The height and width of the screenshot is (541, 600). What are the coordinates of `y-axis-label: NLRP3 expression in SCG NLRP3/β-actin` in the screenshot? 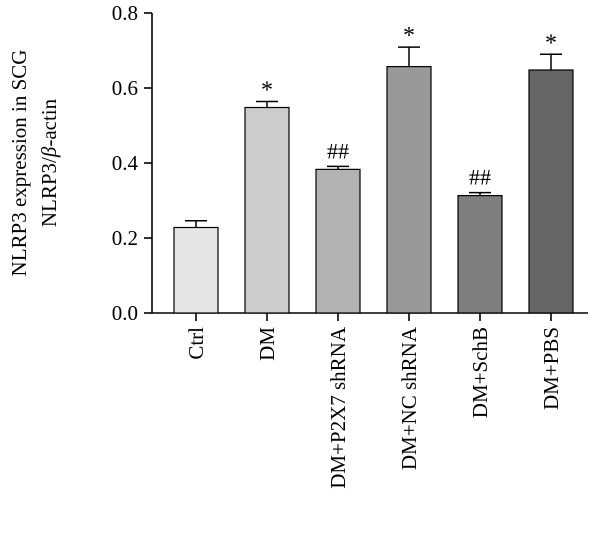 It's located at (34, 163).